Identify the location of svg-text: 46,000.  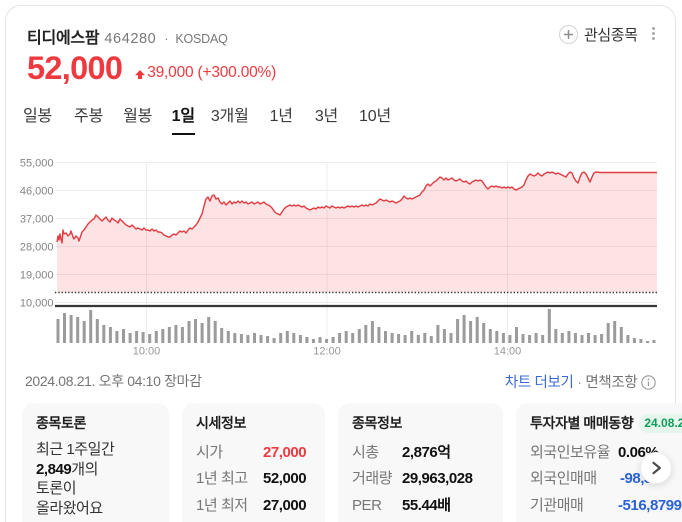
(37, 192).